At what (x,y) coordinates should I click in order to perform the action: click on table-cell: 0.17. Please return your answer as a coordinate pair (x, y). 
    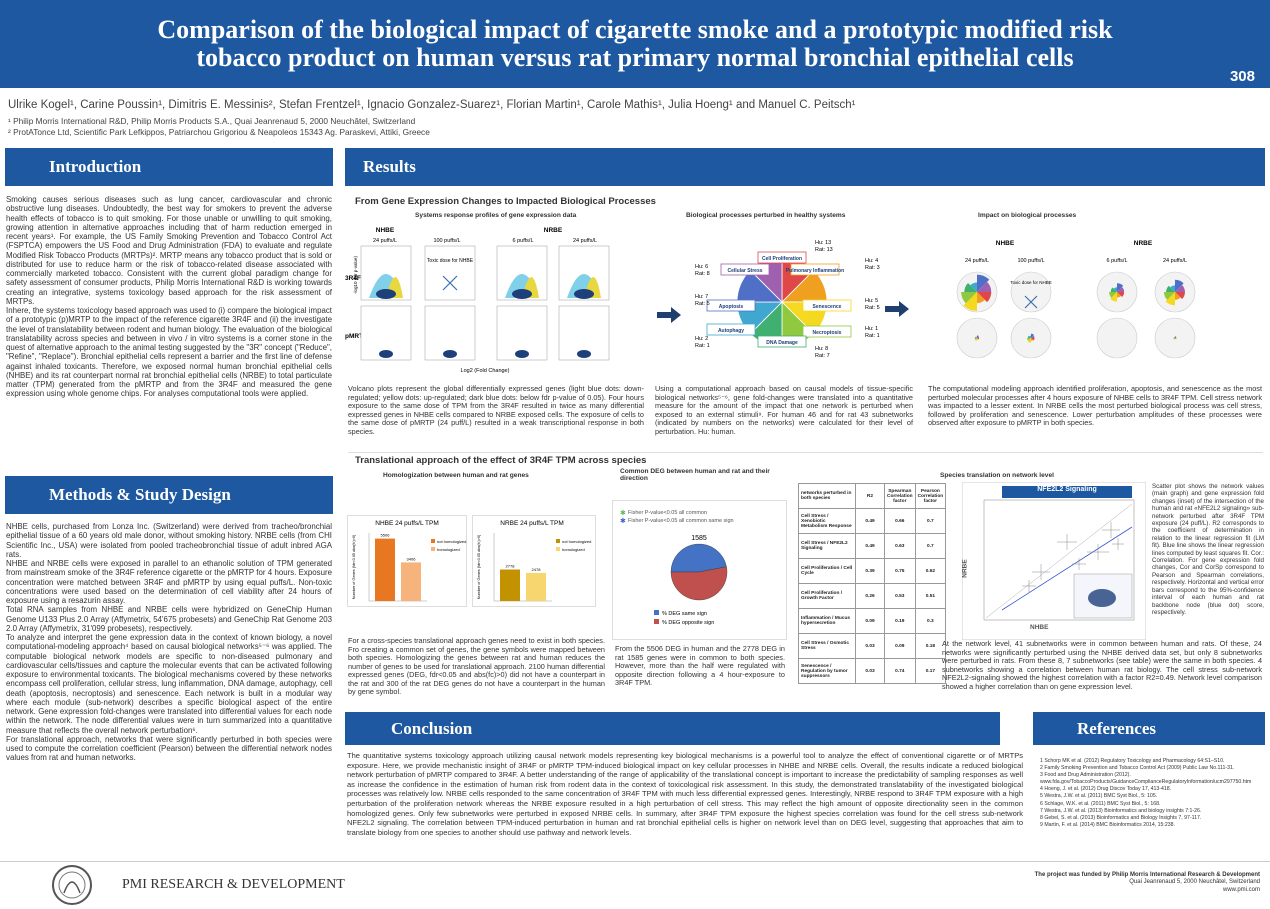
    Looking at the image, I should click on (930, 671).